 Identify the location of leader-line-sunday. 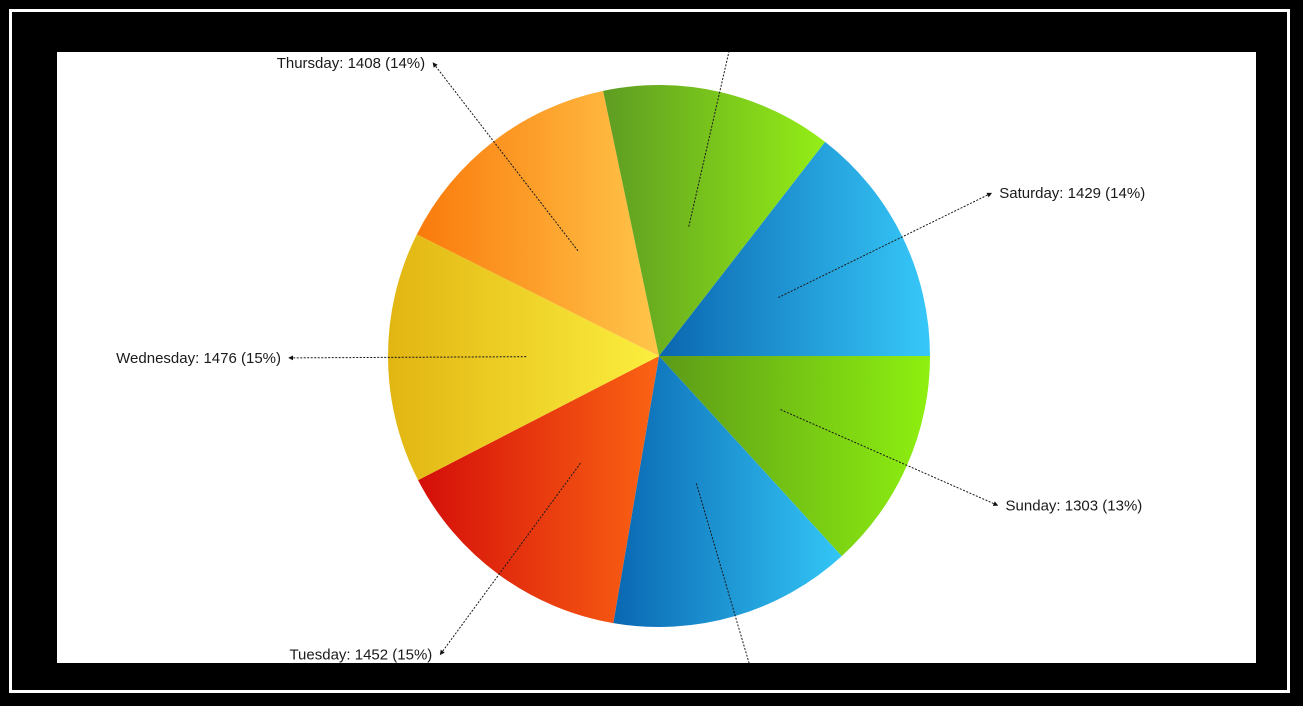
(889, 457).